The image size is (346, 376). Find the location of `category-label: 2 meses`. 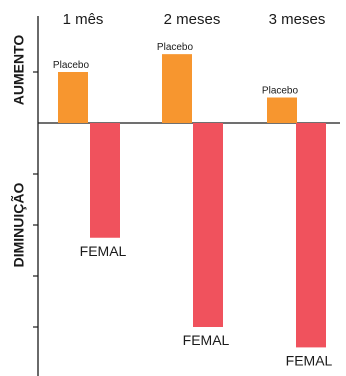

category-label: 2 meses is located at coordinates (192, 19).